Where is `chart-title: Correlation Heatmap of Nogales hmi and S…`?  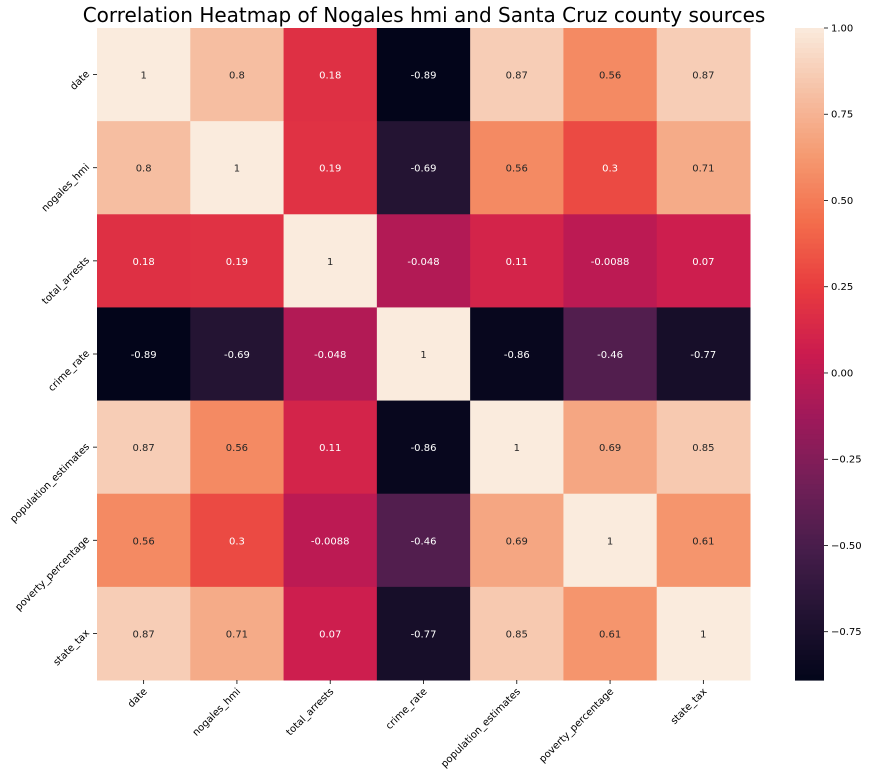
chart-title: Correlation Heatmap of Nogales hmi and S… is located at coordinates (424, 15).